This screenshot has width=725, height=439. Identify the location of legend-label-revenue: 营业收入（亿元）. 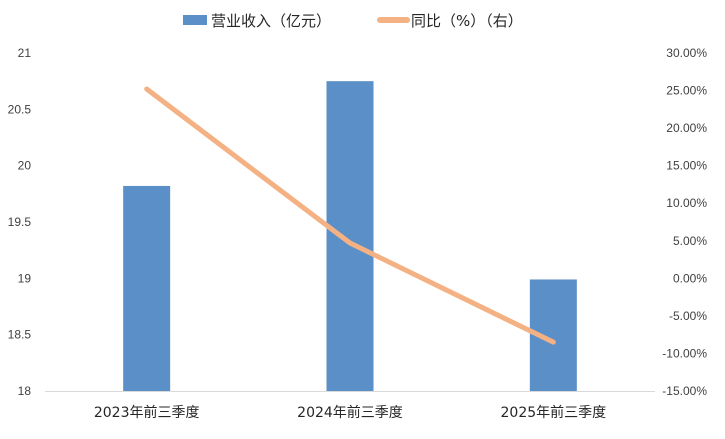
(271, 21).